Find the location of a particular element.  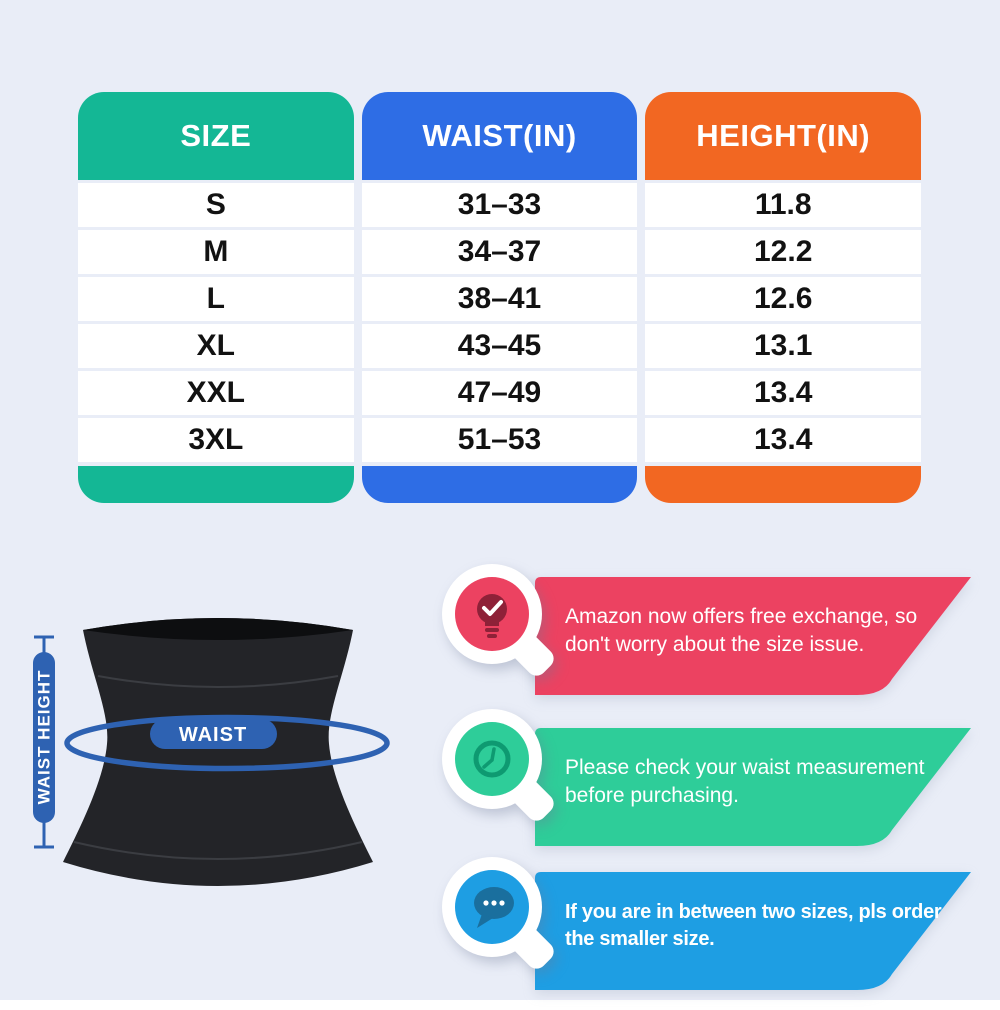

table-cell: XL is located at coordinates (216, 346).